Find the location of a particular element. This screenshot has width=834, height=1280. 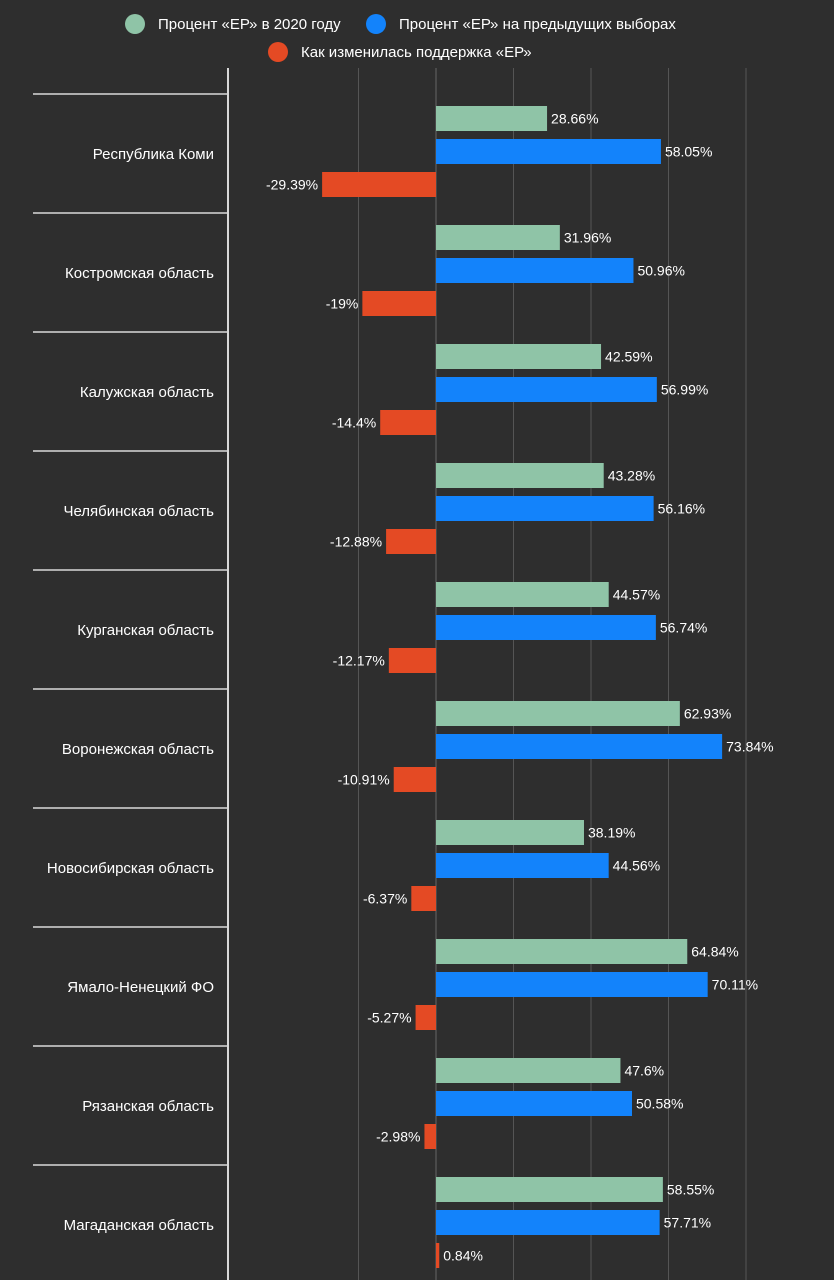

data-label: -12.88% is located at coordinates (356, 542).